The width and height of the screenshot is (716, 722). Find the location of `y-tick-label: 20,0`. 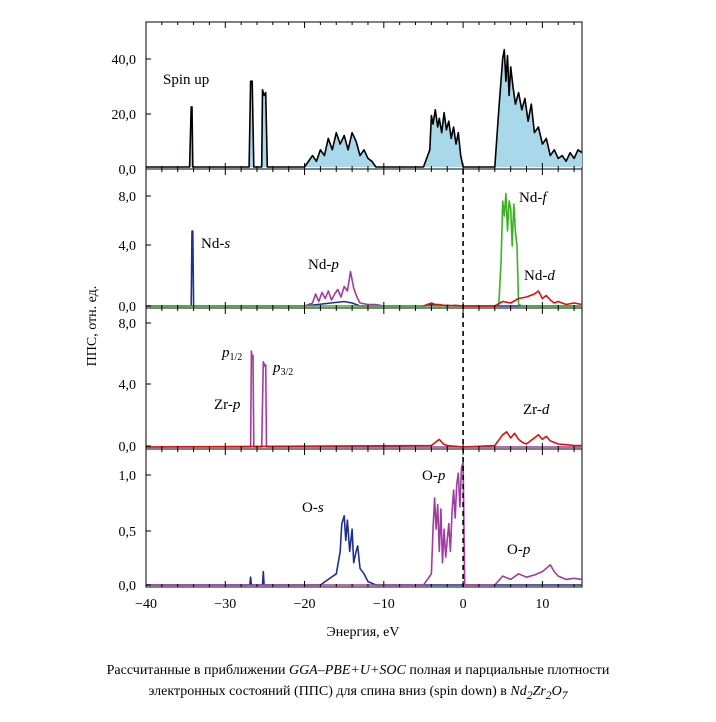

y-tick-label: 20,0 is located at coordinates (124, 115).